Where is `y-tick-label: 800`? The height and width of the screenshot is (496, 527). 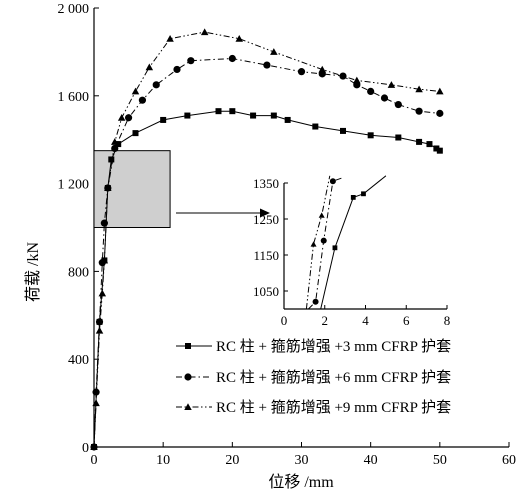 y-tick-label: 800 is located at coordinates (78, 272).